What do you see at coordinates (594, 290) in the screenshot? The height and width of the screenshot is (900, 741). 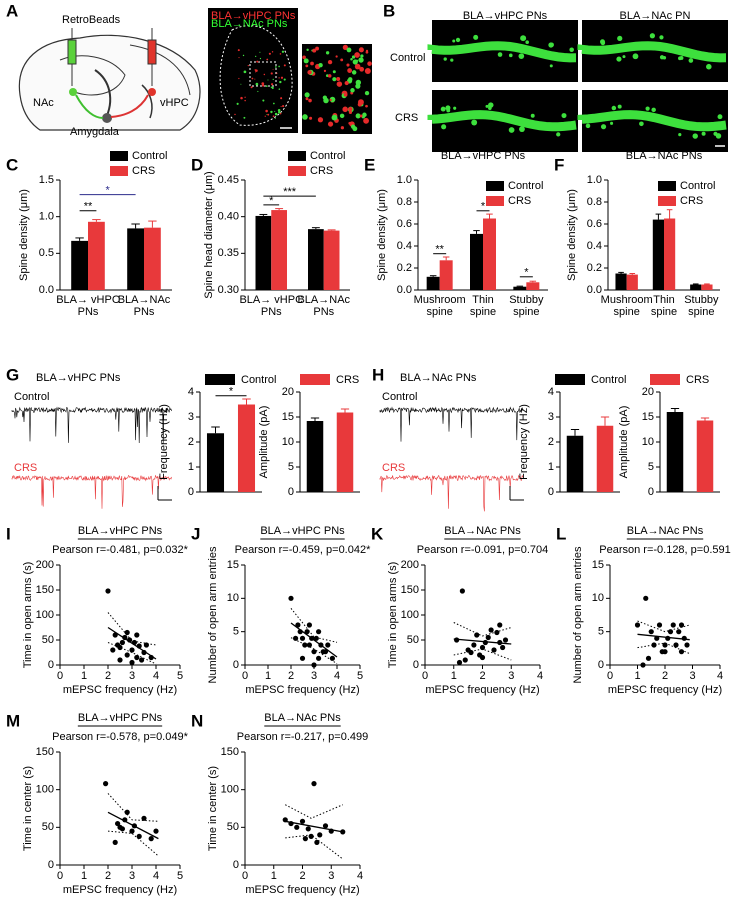 I see `y-tick-label: 0.0` at bounding box center [594, 290].